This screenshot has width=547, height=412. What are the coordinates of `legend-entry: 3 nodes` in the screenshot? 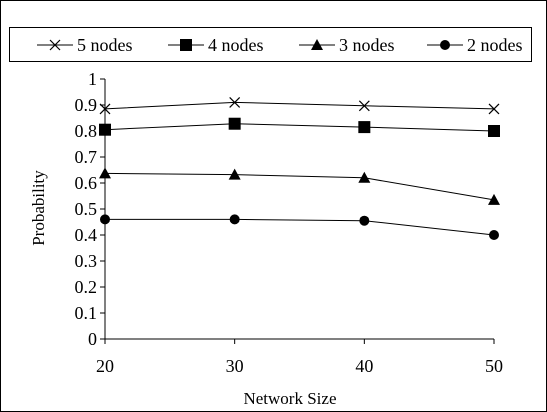 It's located at (347, 45).